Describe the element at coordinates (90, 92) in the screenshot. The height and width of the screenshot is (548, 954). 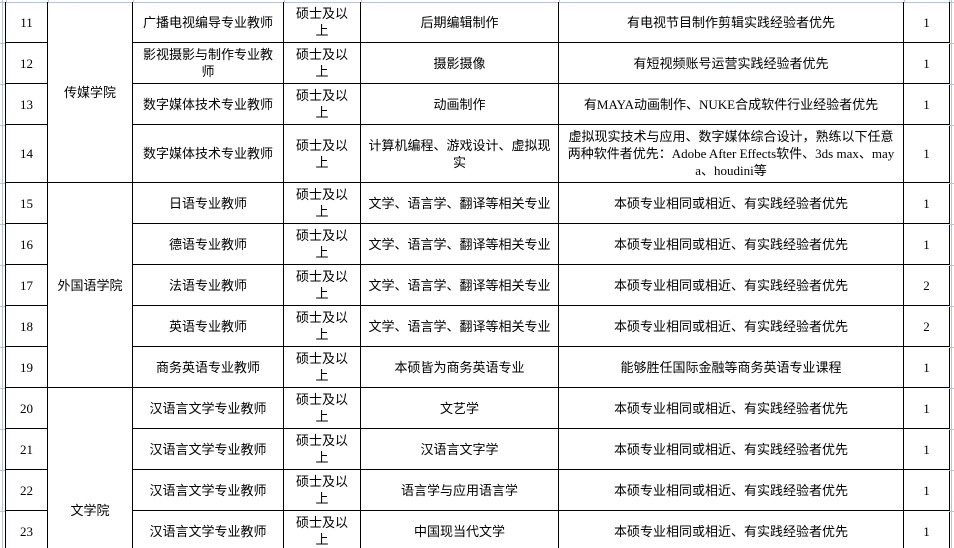
I see `college-cell: 传媒学院` at that location.